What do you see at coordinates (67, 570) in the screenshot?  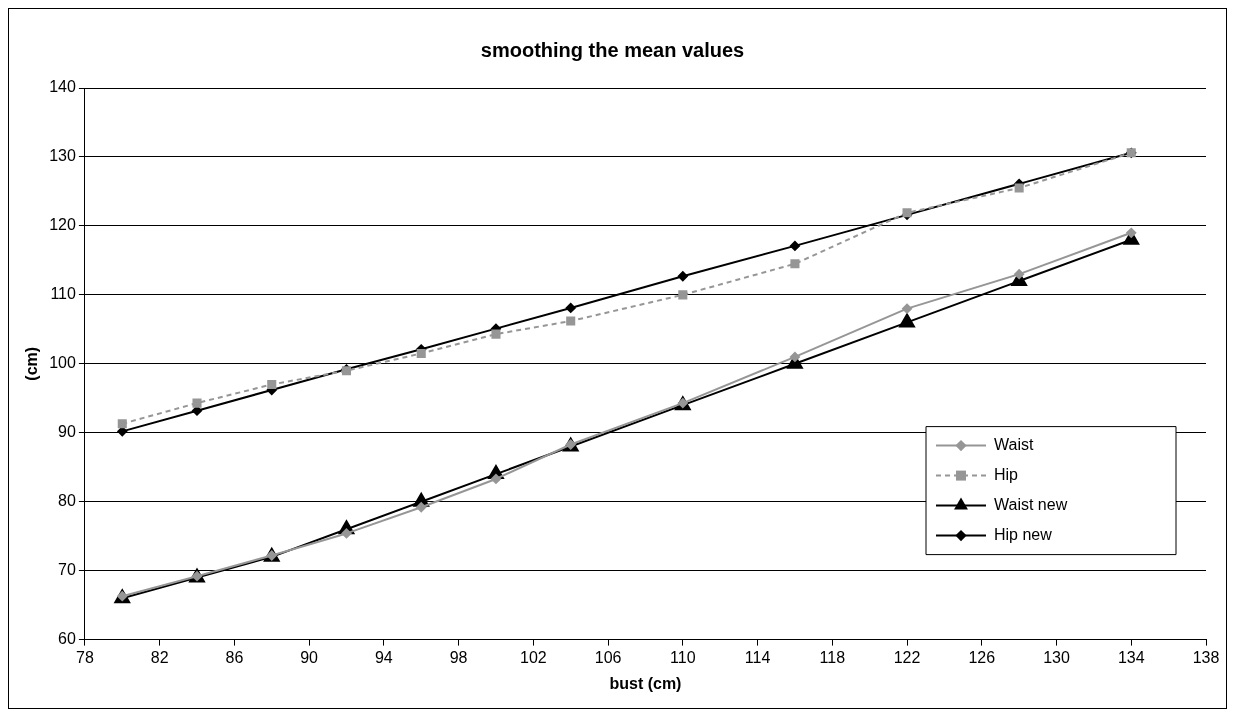 I see `y-tick-label: 70` at bounding box center [67, 570].